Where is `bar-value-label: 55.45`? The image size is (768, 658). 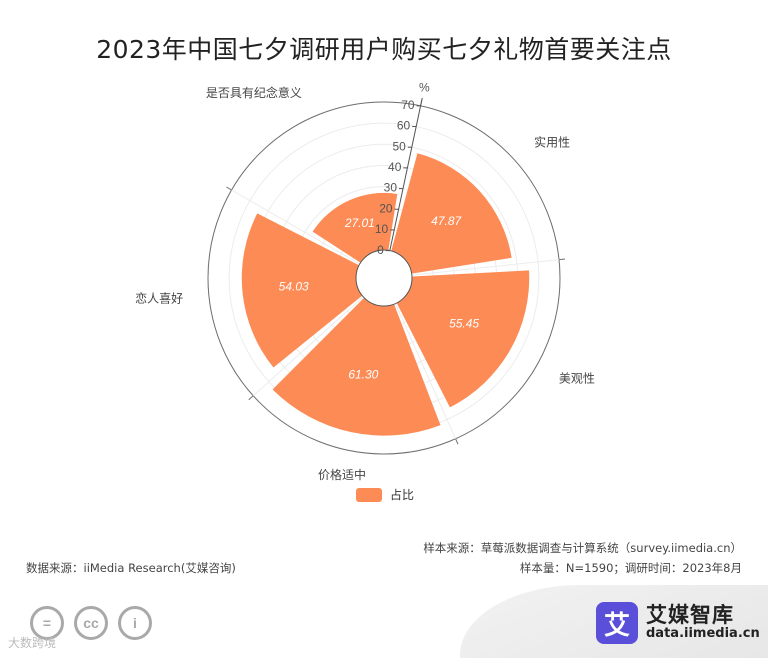 bar-value-label: 55.45 is located at coordinates (464, 323).